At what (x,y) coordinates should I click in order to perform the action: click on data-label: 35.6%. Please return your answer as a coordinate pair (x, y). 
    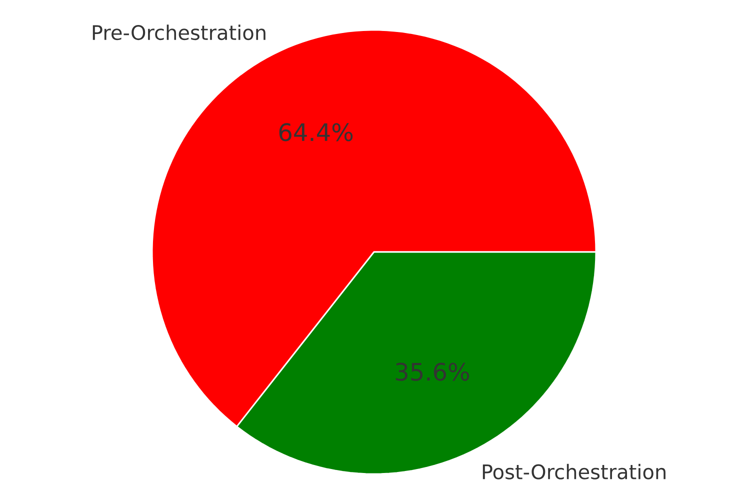
    Looking at the image, I should click on (433, 371).